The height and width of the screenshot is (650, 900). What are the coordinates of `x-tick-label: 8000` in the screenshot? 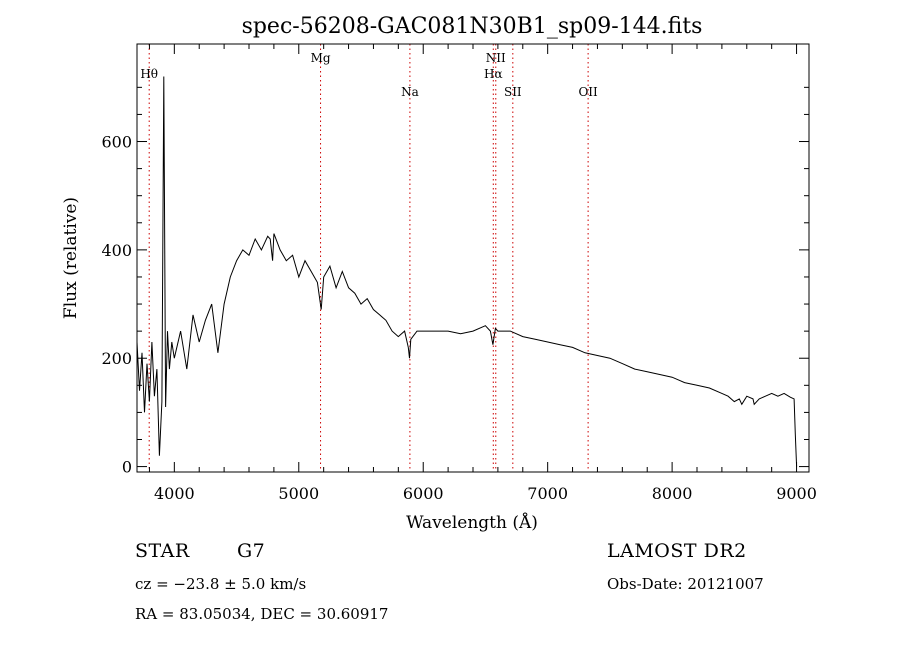 It's located at (672, 493).